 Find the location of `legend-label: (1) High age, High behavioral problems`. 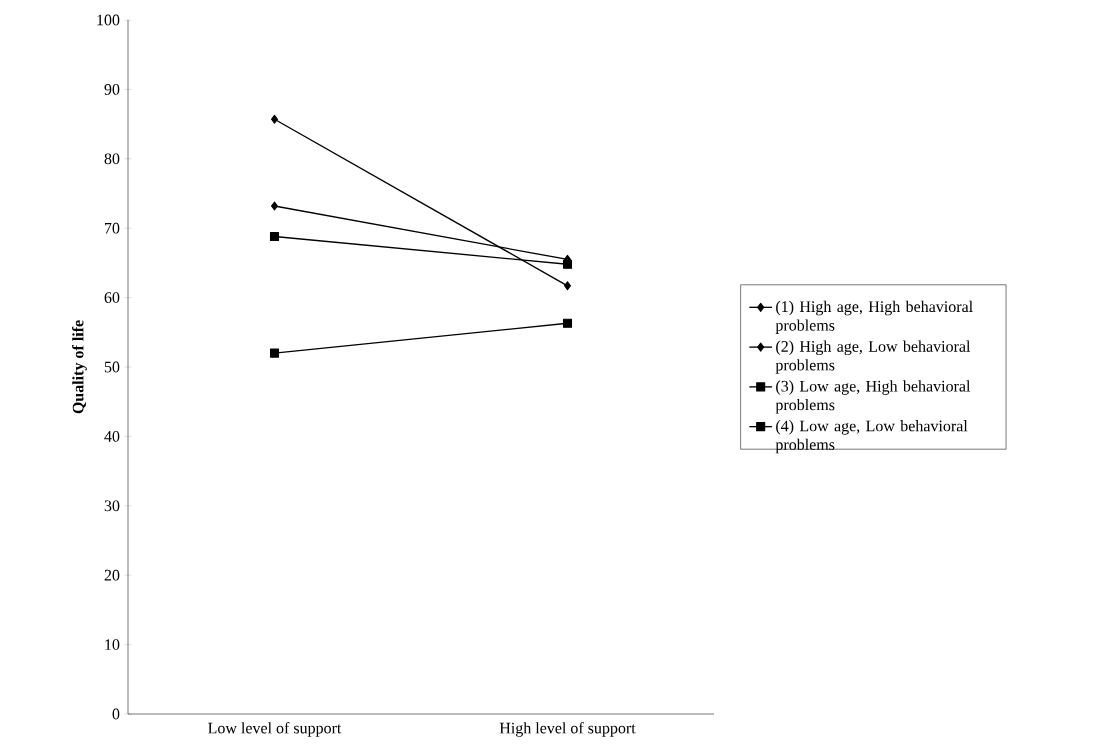

legend-label: (1) High age, High behavioral problems is located at coordinates (874, 317).